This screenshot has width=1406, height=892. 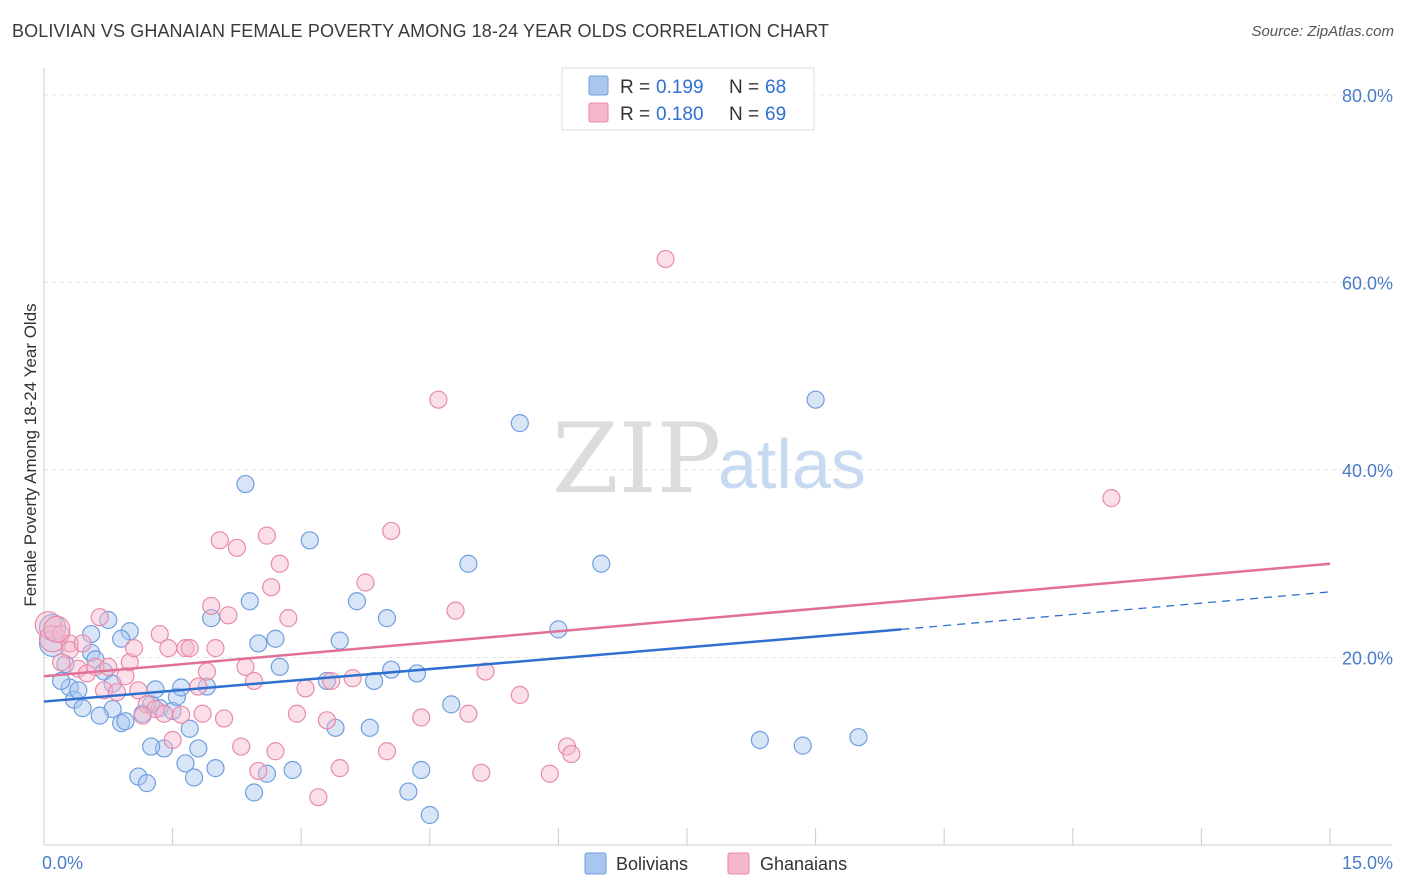 I want to click on x-tick-labels: 0.0% 15.0%, so click(x=717, y=863).